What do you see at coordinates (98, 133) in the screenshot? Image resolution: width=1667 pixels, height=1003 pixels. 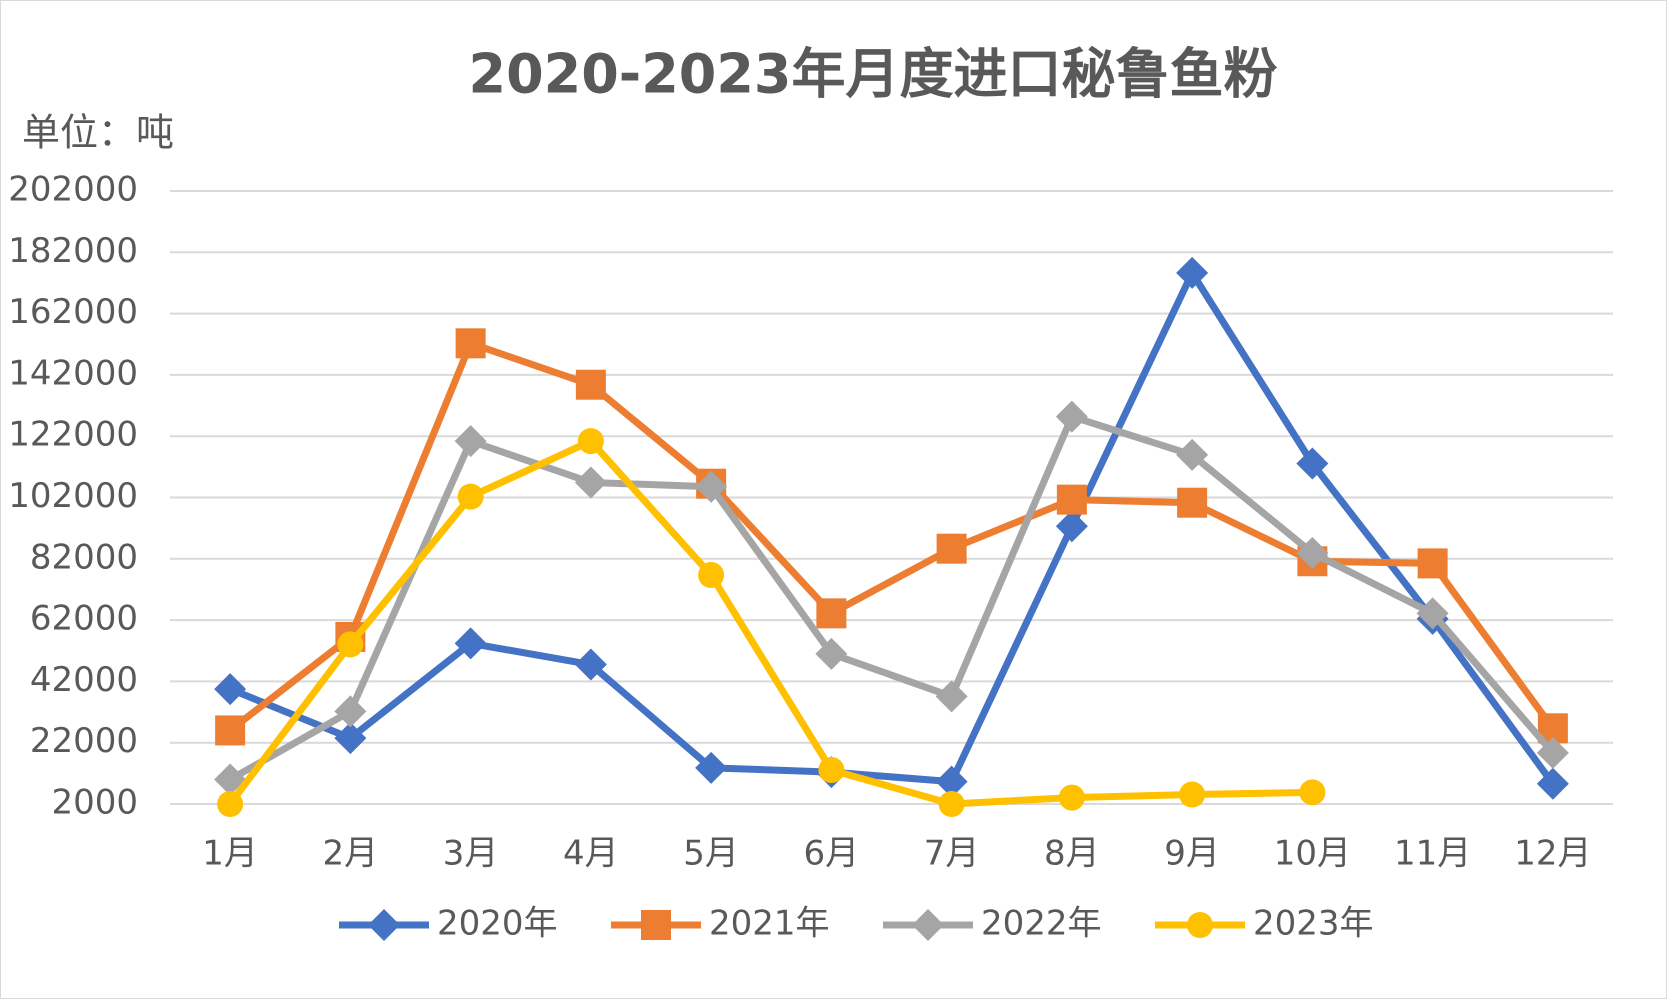 I see `y-axis-label: 单位：吨` at bounding box center [98, 133].